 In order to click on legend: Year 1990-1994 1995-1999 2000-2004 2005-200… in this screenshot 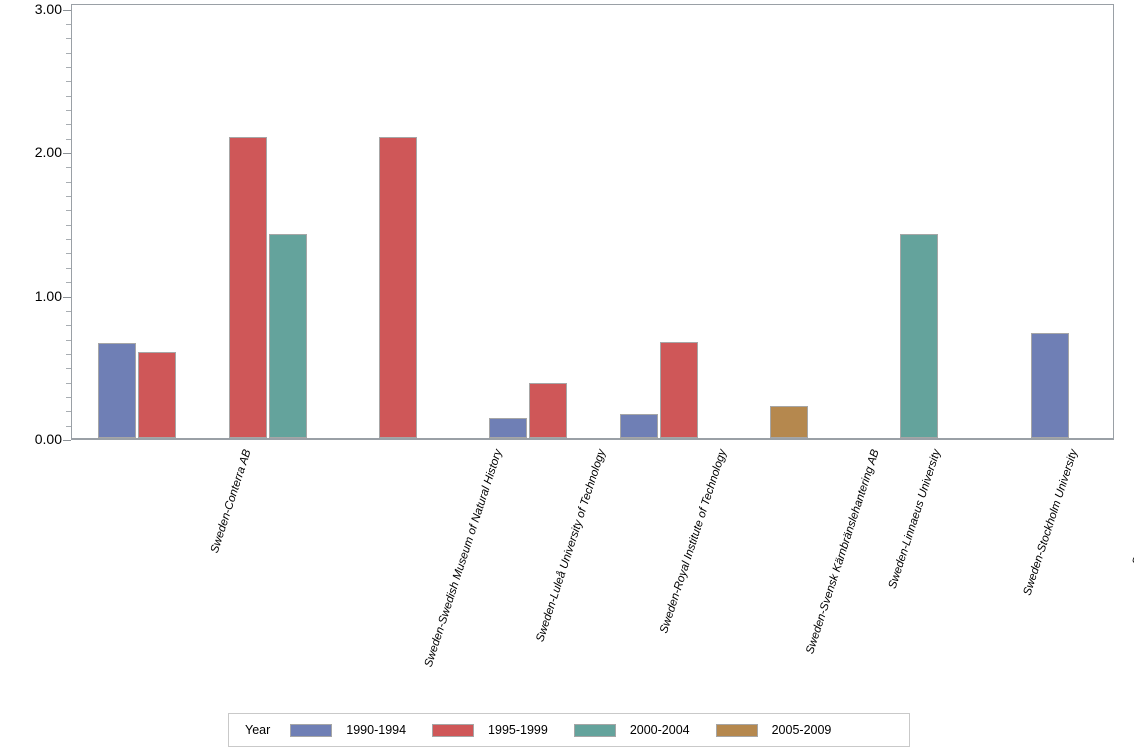, I will do `click(569, 730)`.